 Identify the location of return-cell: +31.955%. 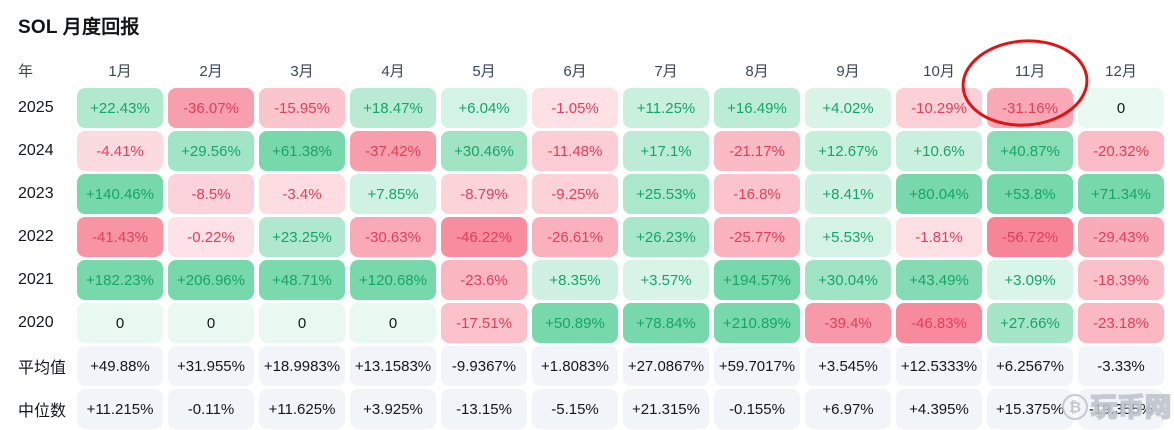
(211, 366).